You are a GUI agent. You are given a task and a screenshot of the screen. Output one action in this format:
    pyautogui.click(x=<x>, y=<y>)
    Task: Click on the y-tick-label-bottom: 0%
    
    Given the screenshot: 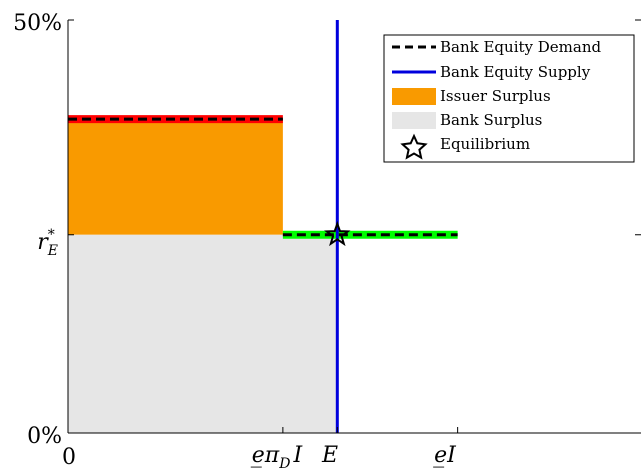 What is the action you would take?
    pyautogui.click(x=44, y=436)
    